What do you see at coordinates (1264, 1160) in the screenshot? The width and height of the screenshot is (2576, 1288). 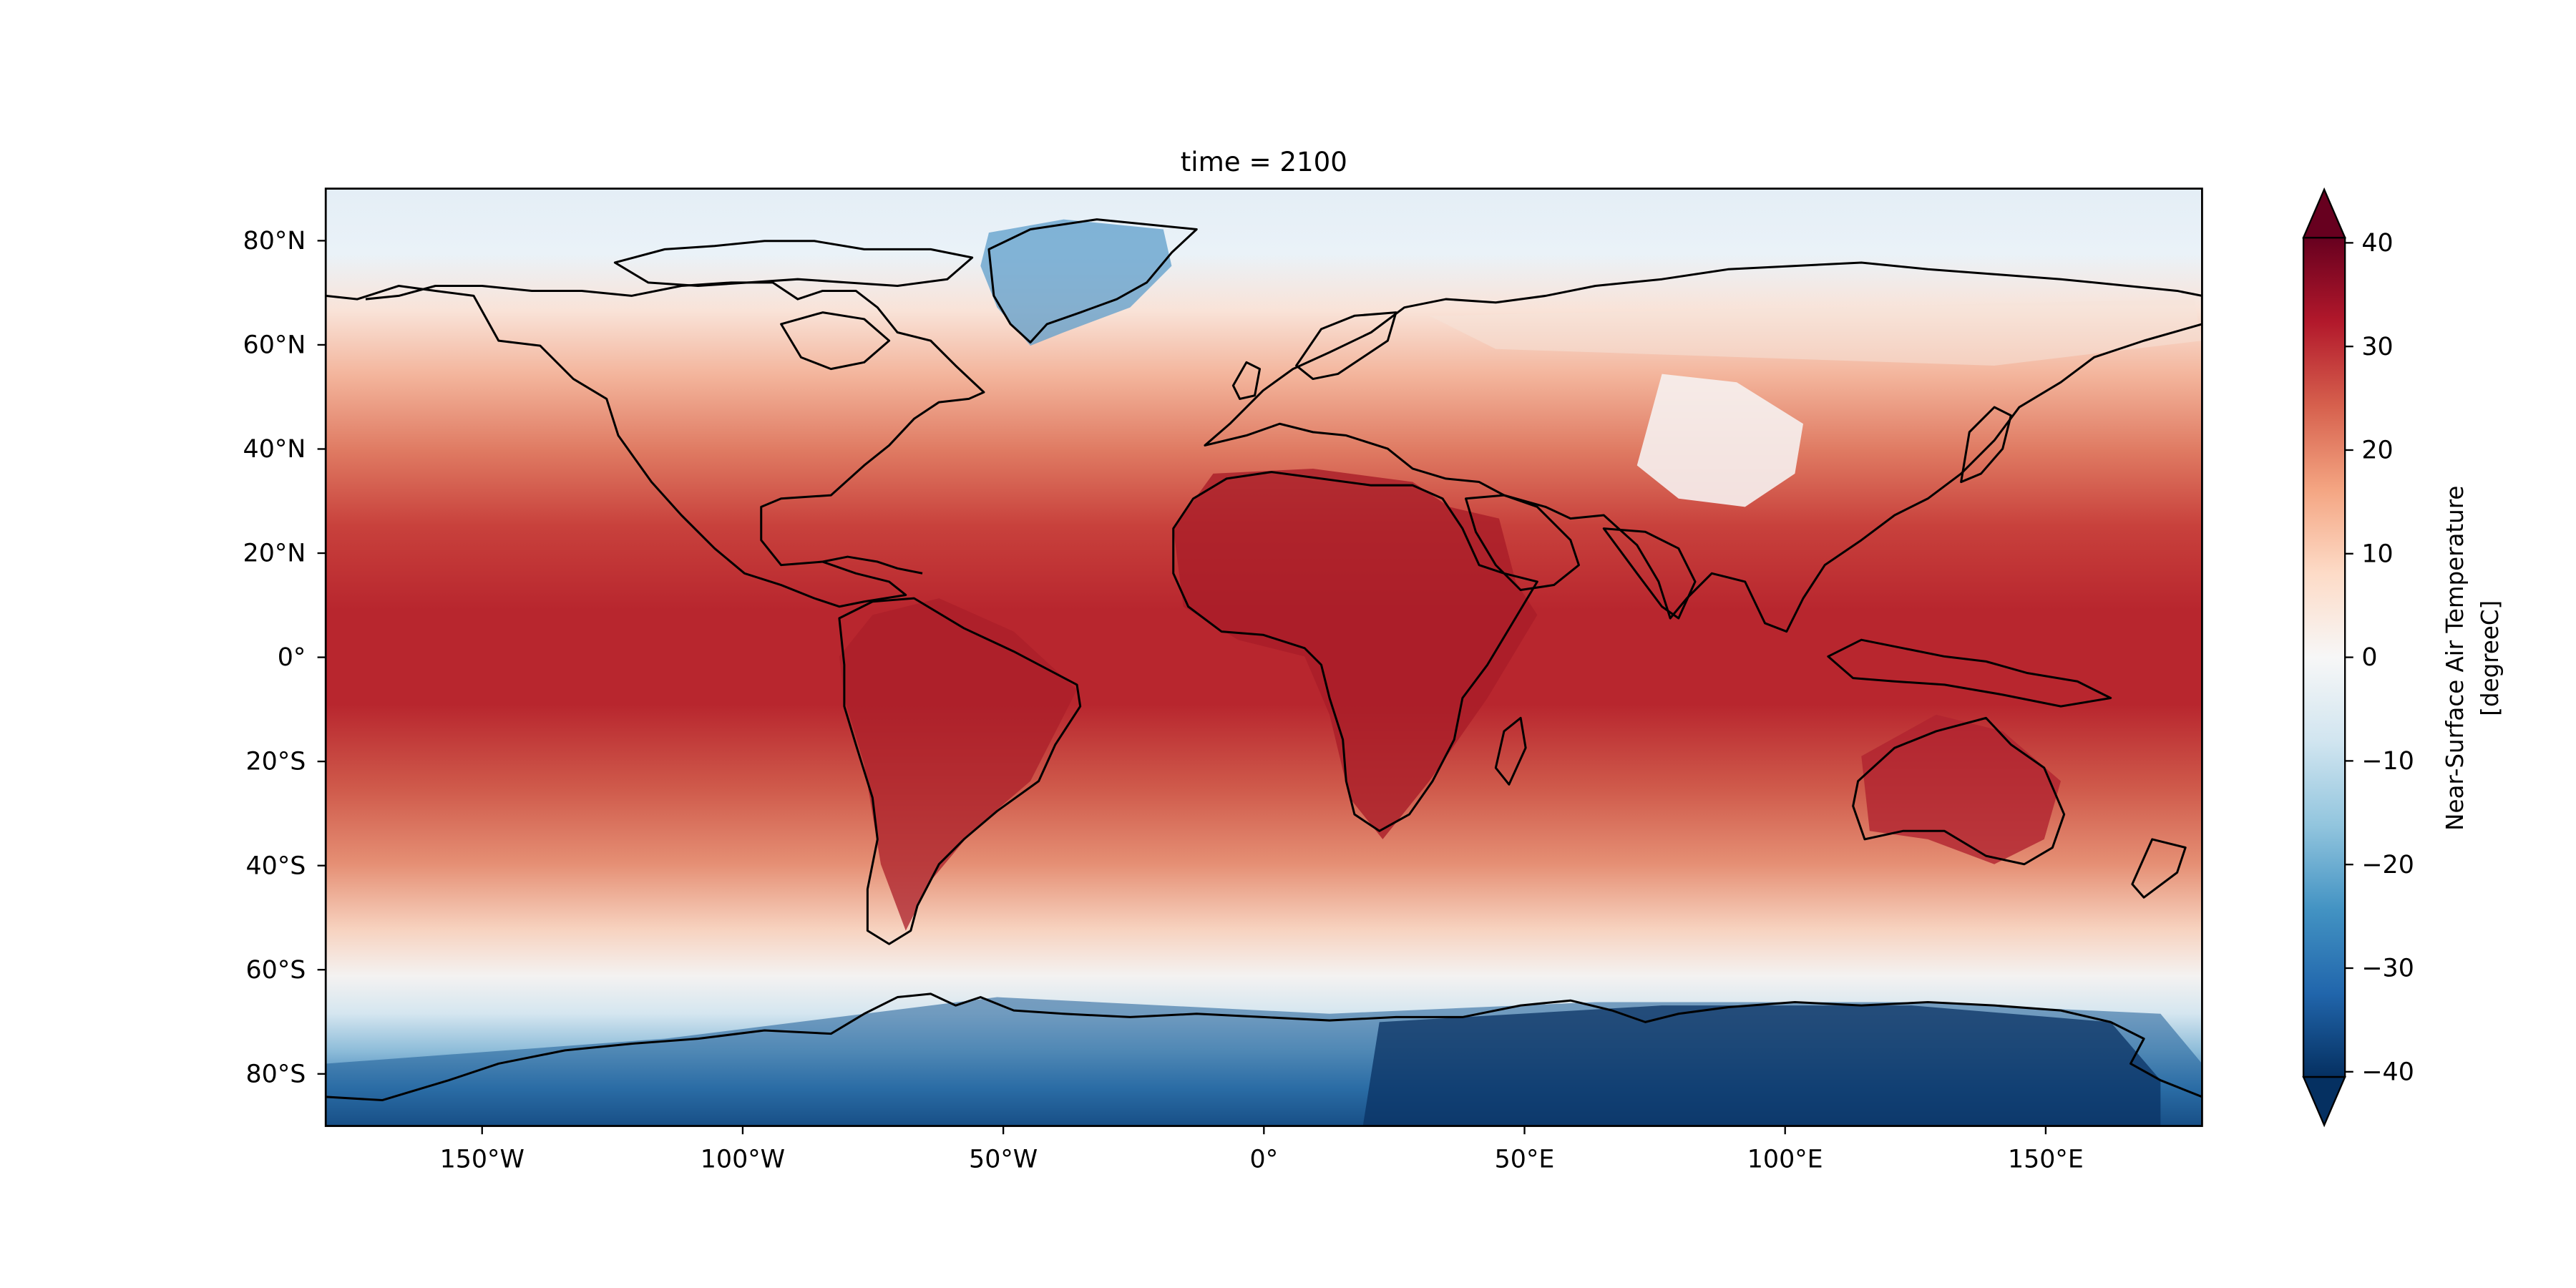 I see `x-tick-label: 0°` at bounding box center [1264, 1160].